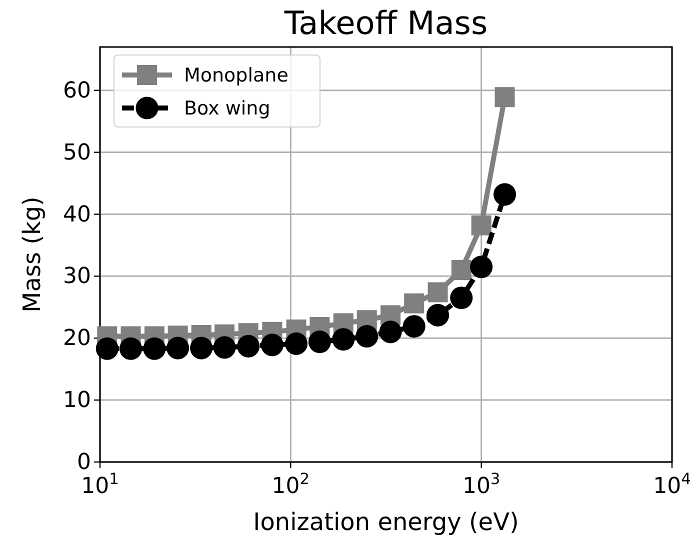 This screenshot has height=544, width=692. What do you see at coordinates (291, 484) in the screenshot?
I see `x-tick-label: 10$^{2}$` at bounding box center [291, 484].